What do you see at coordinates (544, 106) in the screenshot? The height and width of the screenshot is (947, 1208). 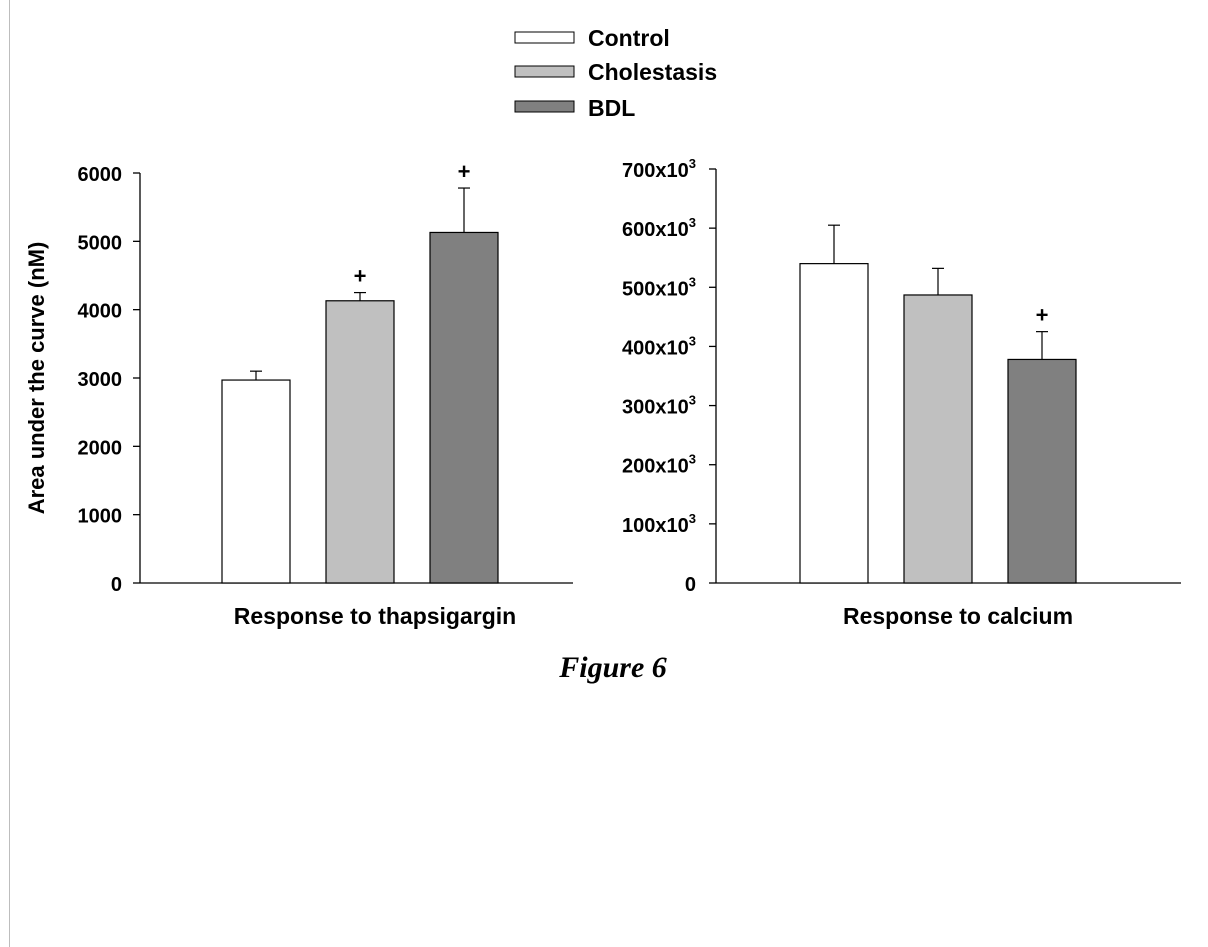 I see `legend-swatch-bdl` at bounding box center [544, 106].